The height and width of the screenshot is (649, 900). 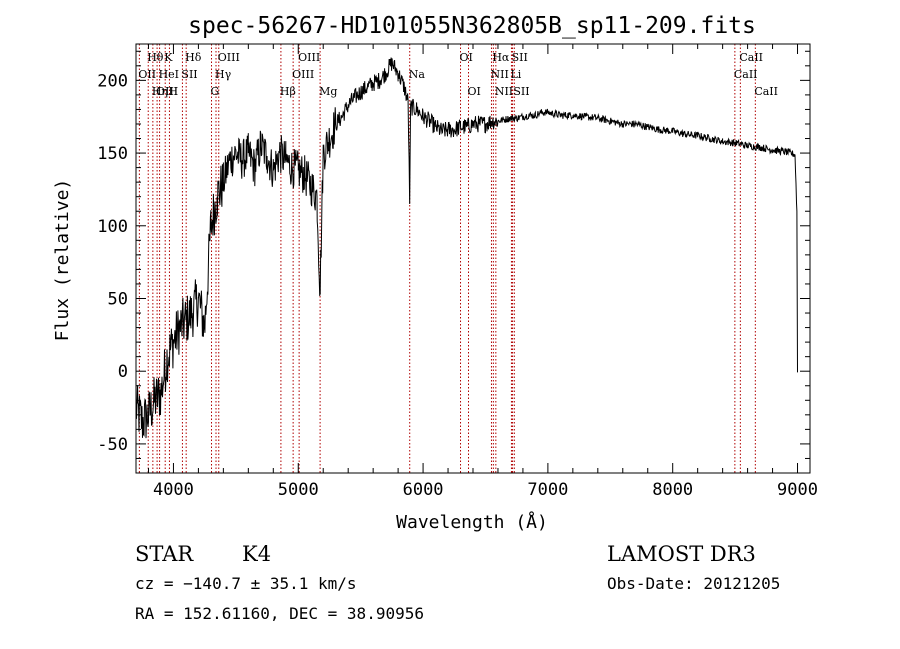 What do you see at coordinates (515, 74) in the screenshot?
I see `spectral-line-label: Li` at bounding box center [515, 74].